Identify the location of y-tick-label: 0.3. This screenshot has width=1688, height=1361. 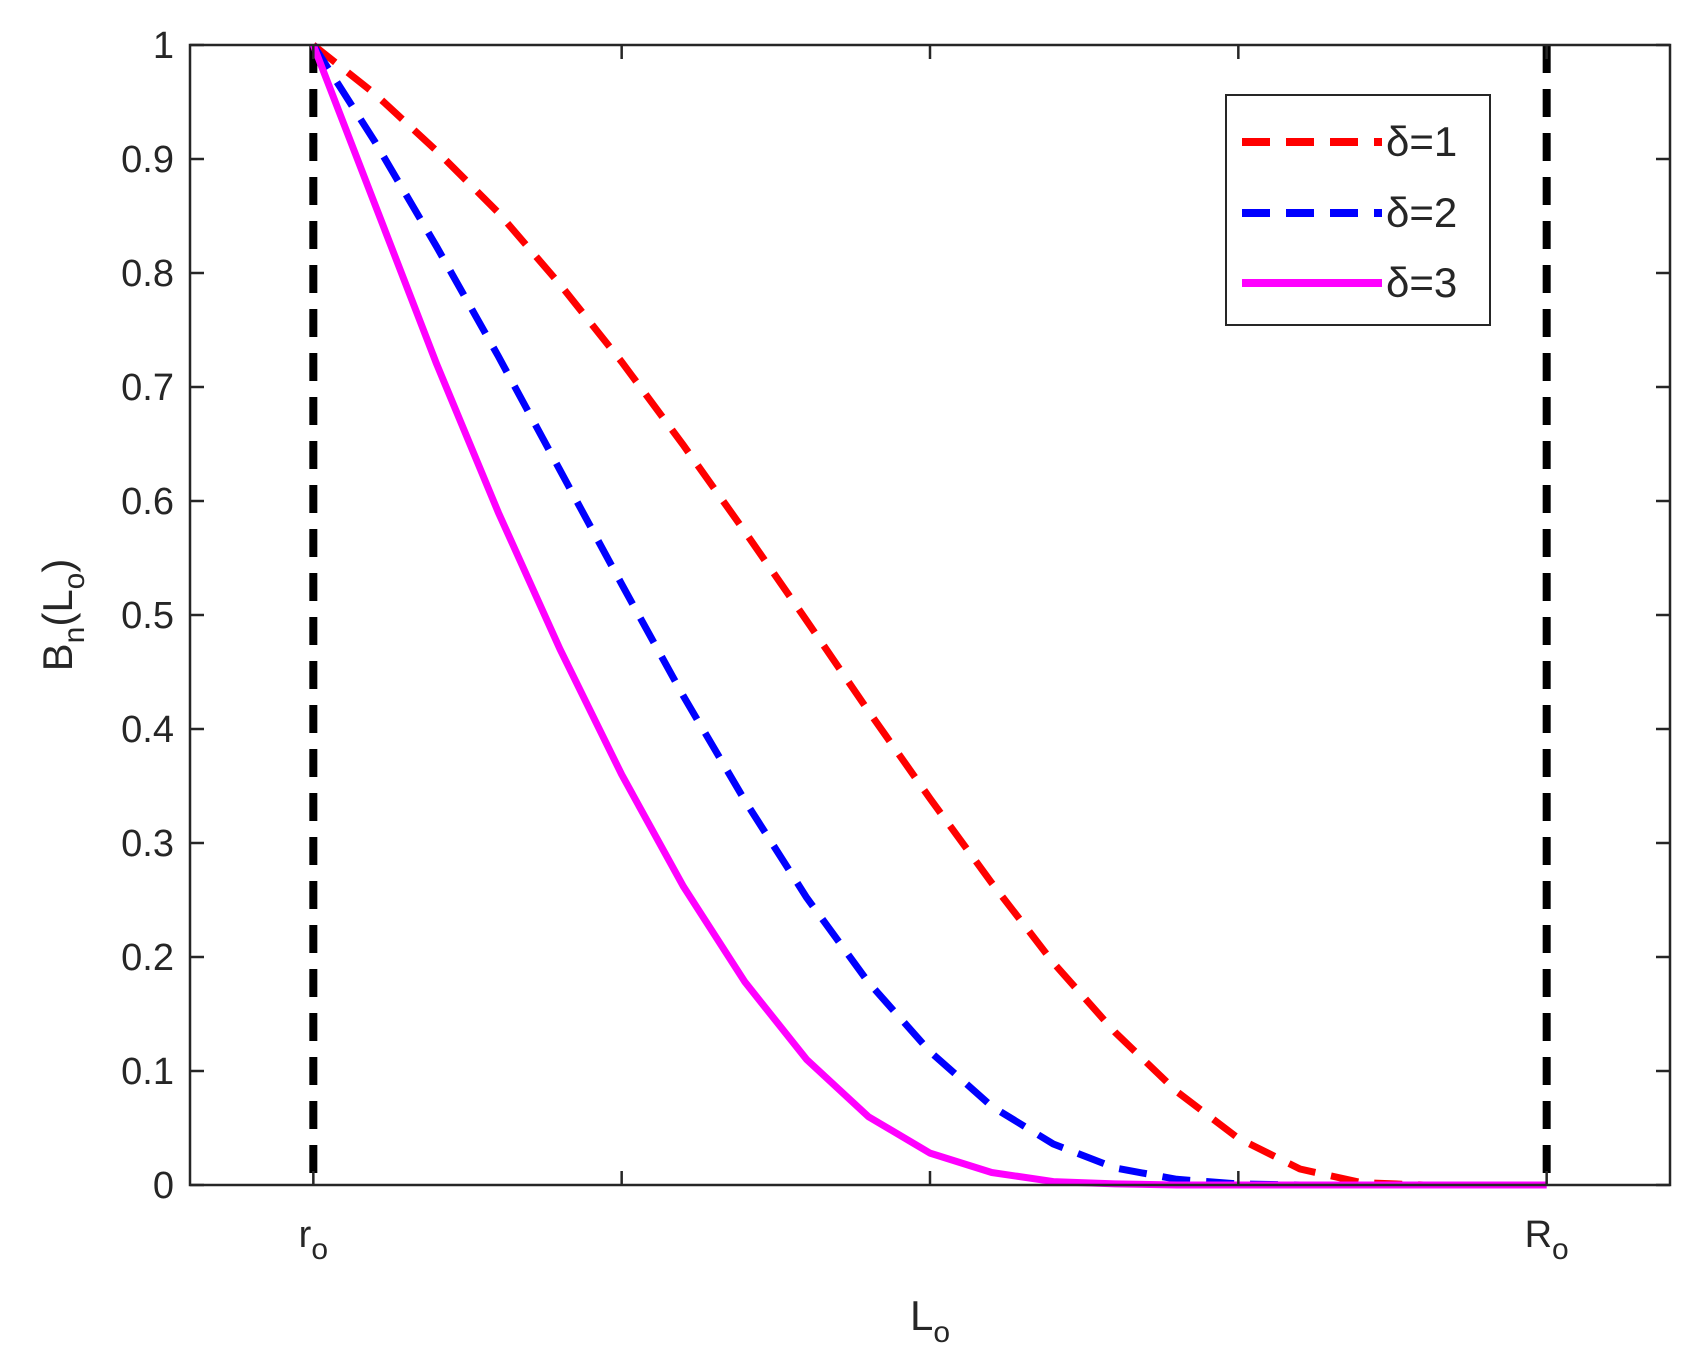
(147, 844).